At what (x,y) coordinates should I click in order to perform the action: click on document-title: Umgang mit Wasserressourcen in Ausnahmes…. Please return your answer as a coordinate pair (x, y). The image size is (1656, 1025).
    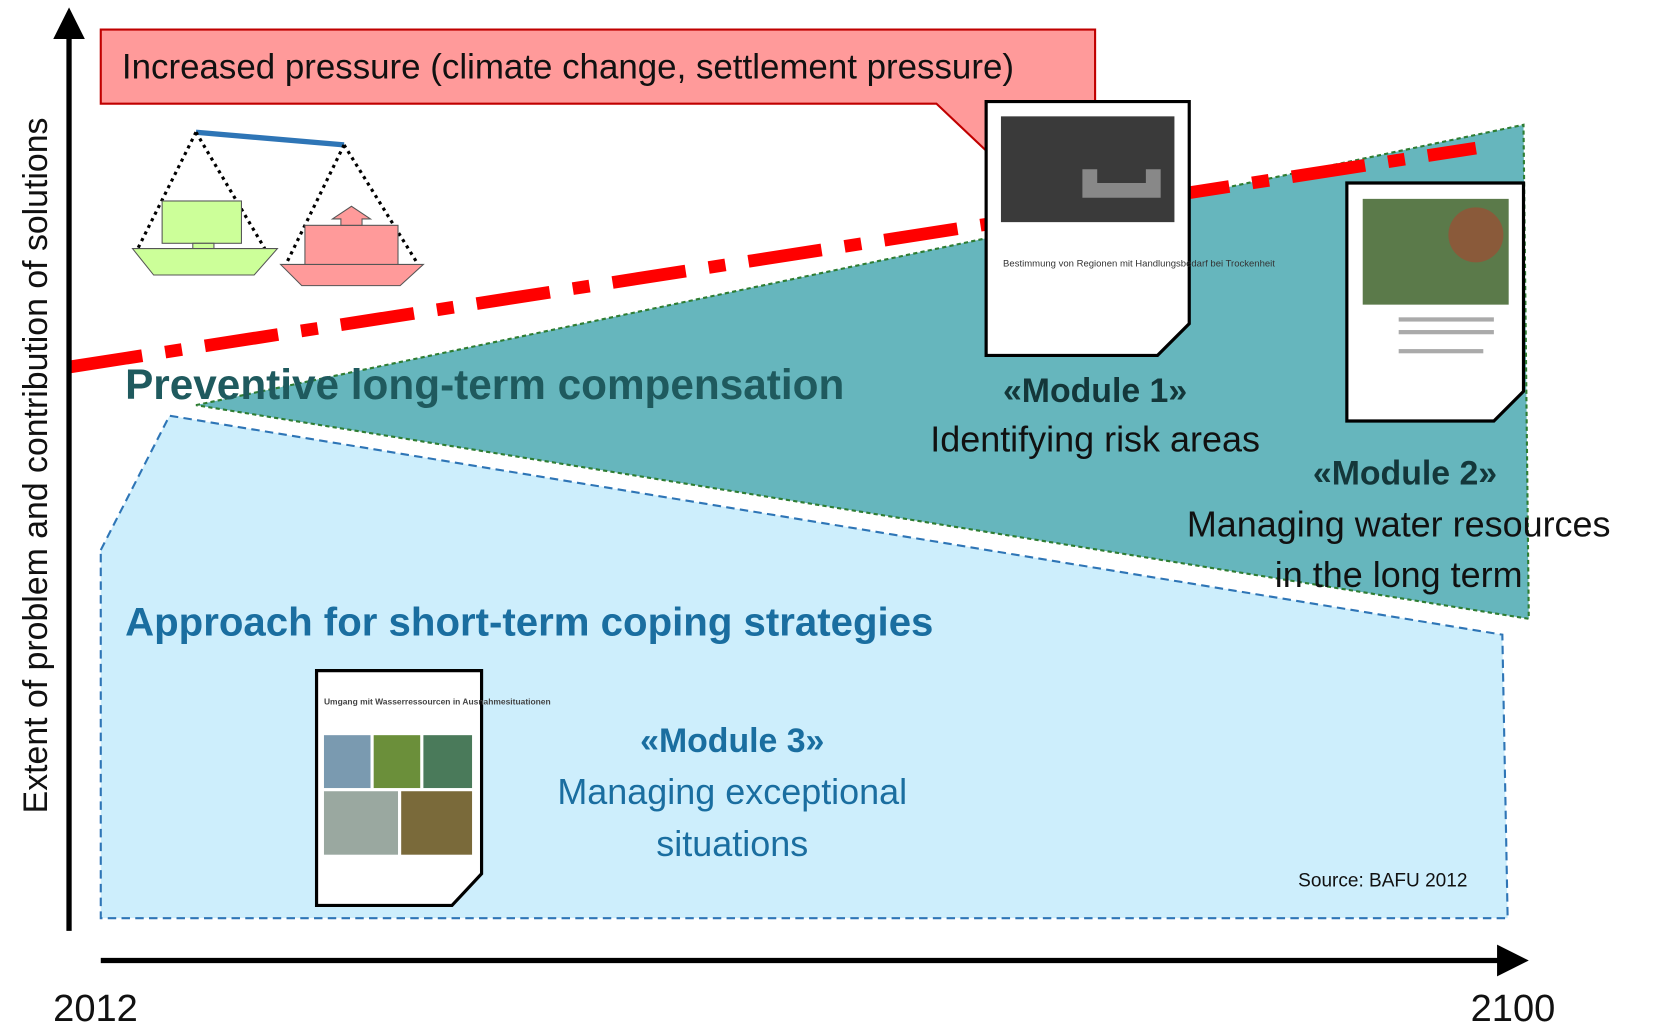
    Looking at the image, I should click on (437, 701).